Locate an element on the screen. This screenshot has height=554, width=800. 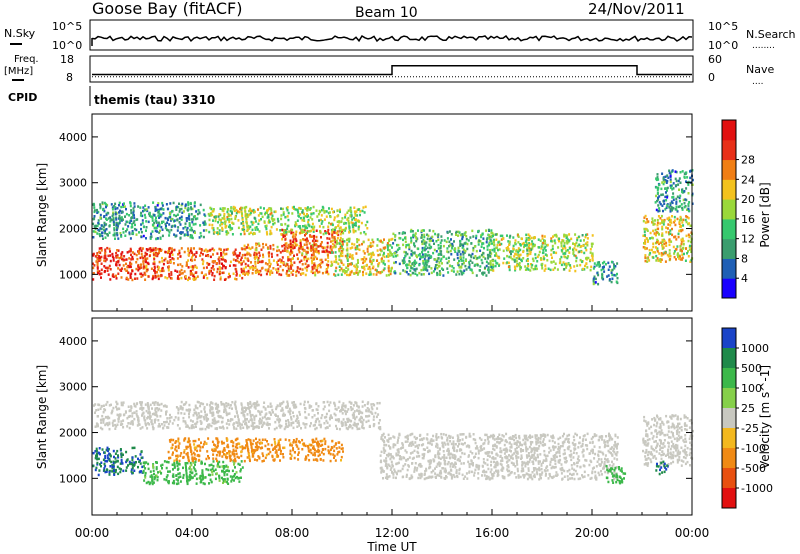
noise-panel-frame is located at coordinates (391, 35).